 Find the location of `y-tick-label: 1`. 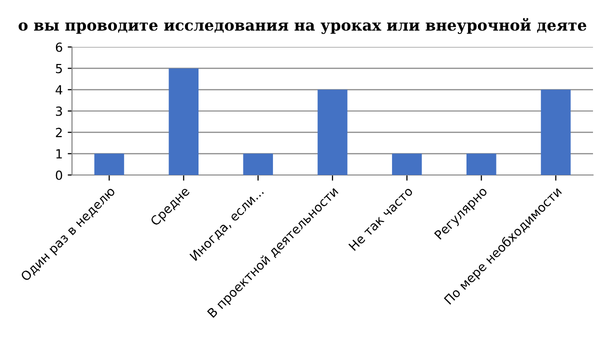

y-tick-label: 1 is located at coordinates (59, 153).